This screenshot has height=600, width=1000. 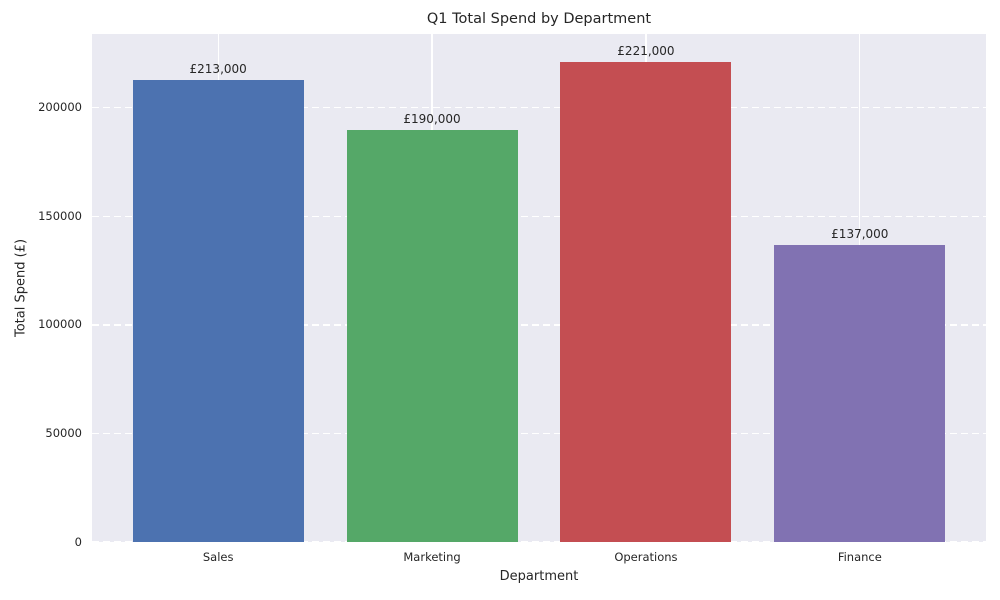 What do you see at coordinates (539, 576) in the screenshot?
I see `x-axis-label: Department` at bounding box center [539, 576].